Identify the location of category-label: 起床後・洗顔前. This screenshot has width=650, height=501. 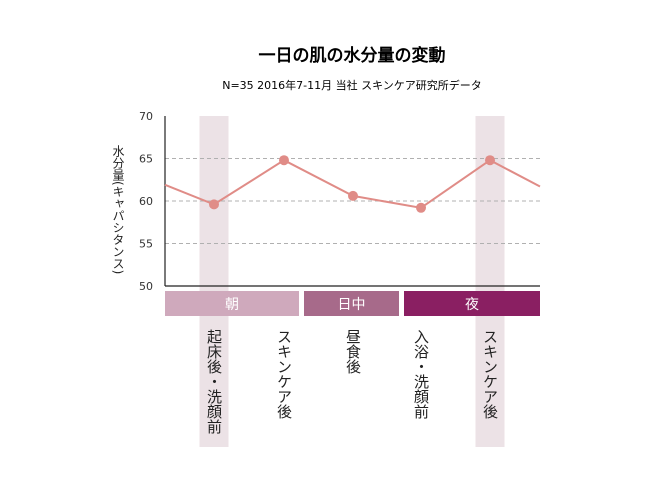
(214, 382).